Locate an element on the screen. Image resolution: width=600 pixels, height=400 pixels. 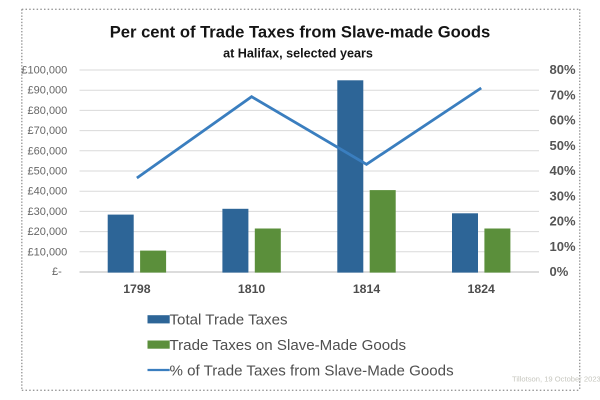
svg-text:Trade Taxes on Slave-Made Good: Trade Taxes on Slave-Made Goods is located at coordinates (288, 345).